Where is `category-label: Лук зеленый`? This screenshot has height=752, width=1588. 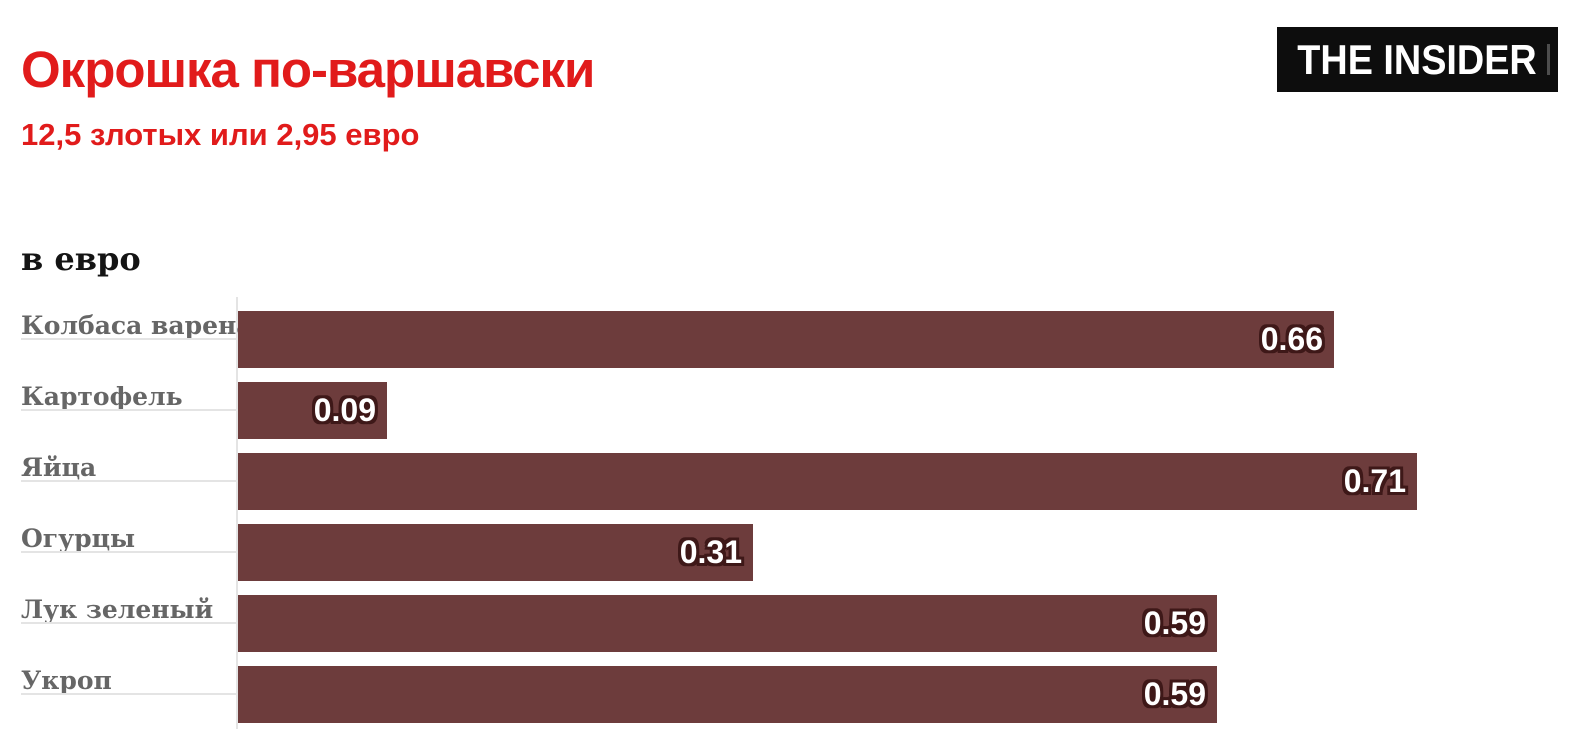 category-label: Лук зеленый is located at coordinates (117, 609).